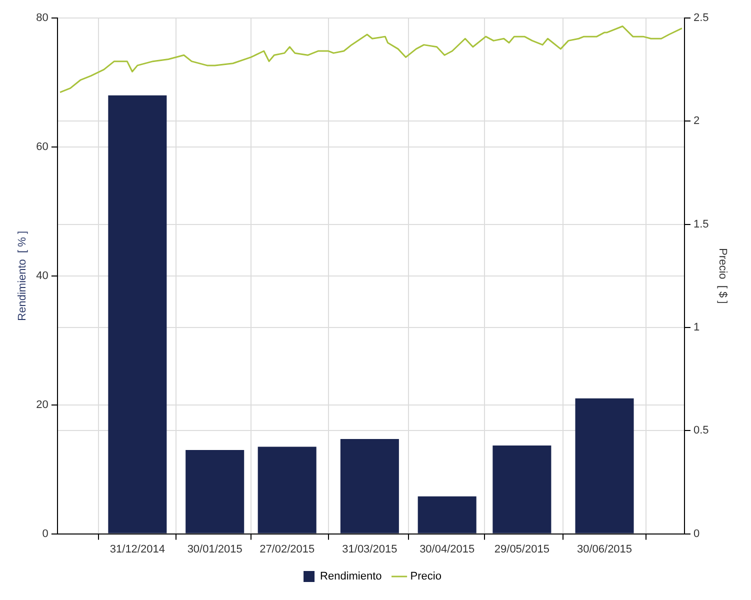  I want to click on x-tick-label: 30/01/2015, so click(214, 549).